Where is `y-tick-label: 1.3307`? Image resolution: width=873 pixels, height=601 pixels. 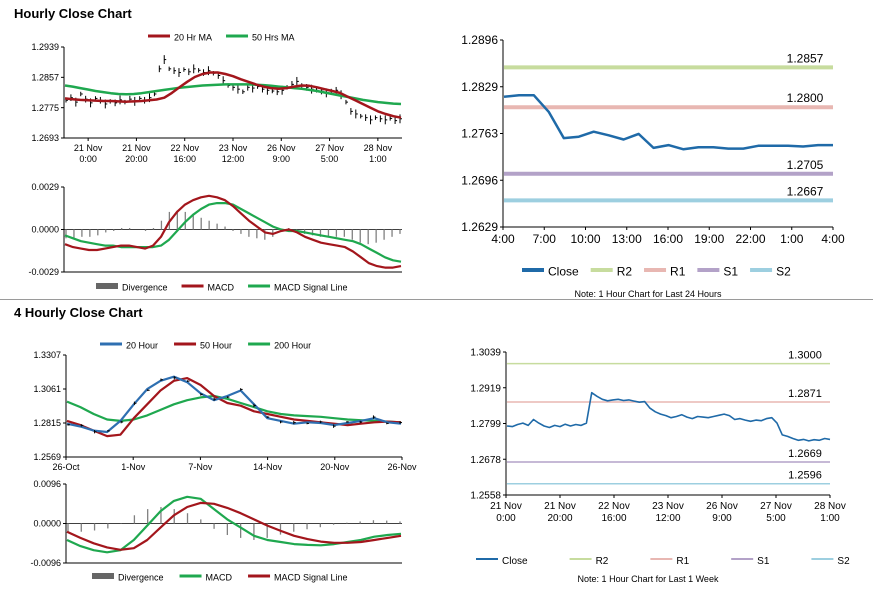
y-tick-label: 1.3307 is located at coordinates (47, 355).